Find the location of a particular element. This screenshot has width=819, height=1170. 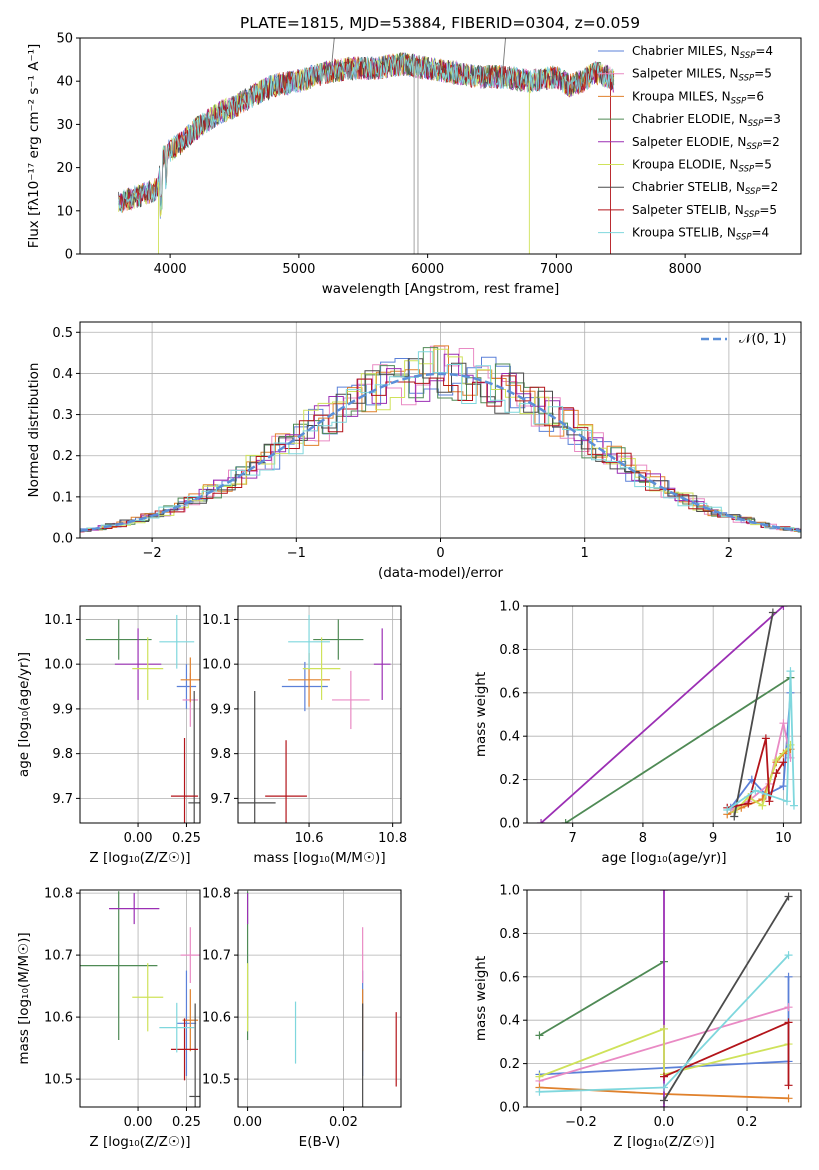

x-tick-label: 5000 is located at coordinates (298, 269).